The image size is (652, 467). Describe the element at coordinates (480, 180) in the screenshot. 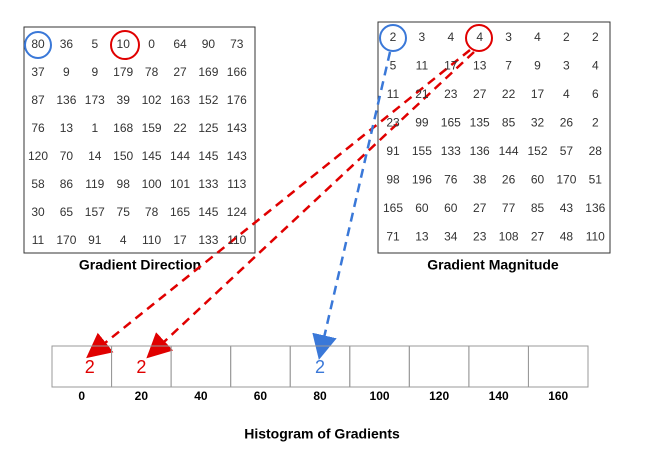

I see `grid-cell: 38` at that location.